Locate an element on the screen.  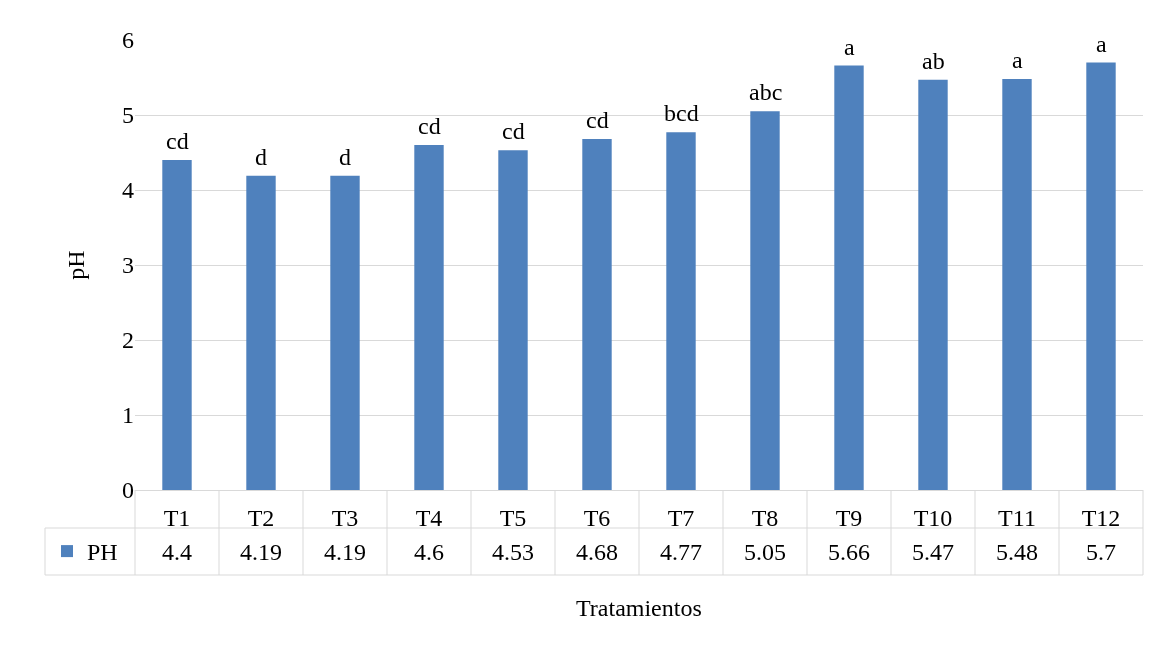
annotation: bcd is located at coordinates (681, 113).